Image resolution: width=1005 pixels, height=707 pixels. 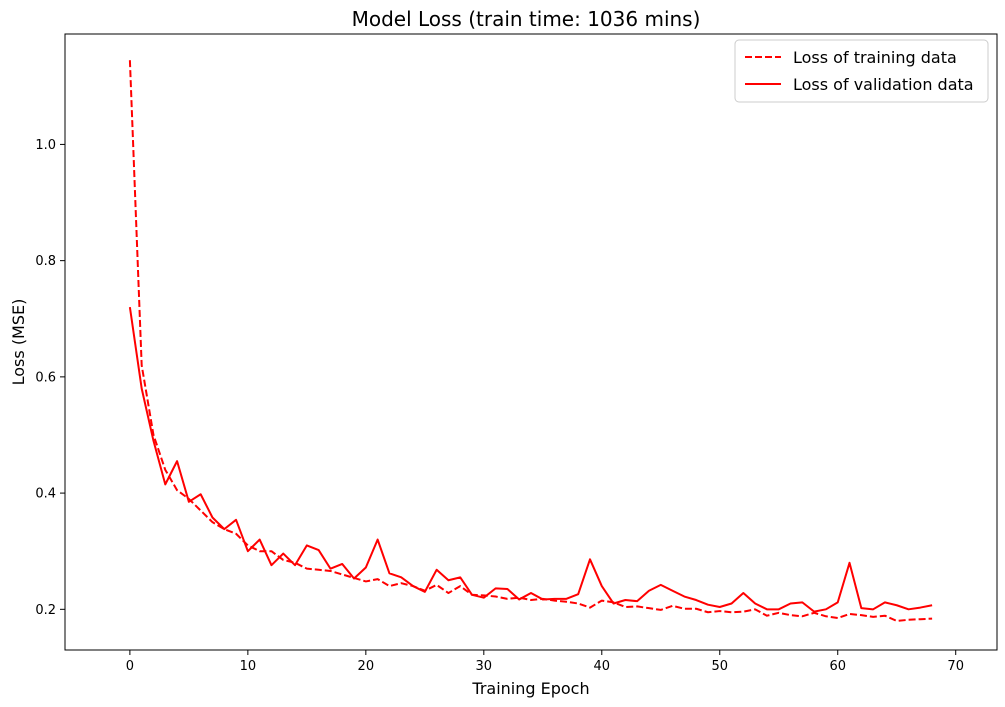 I want to click on legend-box, so click(x=861, y=71).